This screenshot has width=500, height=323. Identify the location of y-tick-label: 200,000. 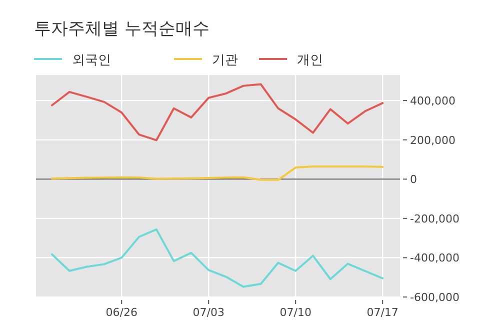
(433, 140).